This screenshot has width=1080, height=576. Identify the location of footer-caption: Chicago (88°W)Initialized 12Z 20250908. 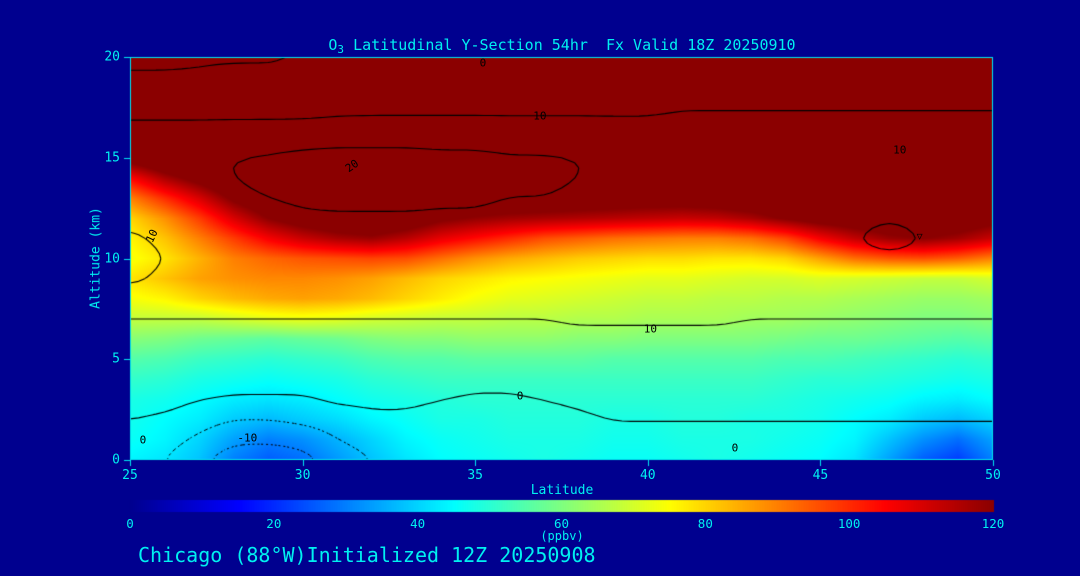
(367, 555).